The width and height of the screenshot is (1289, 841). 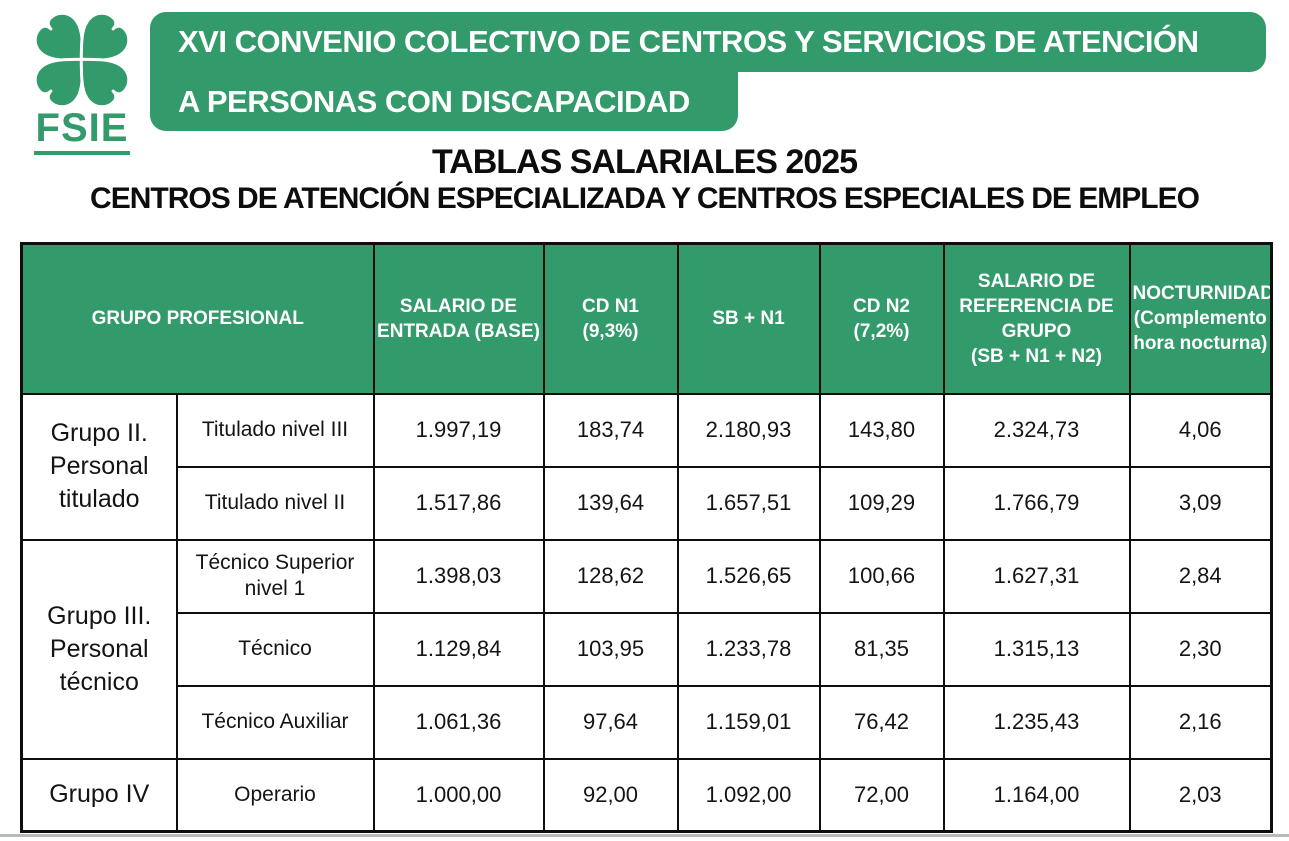 I want to click on value-cell: 103,95, so click(x=610, y=649).